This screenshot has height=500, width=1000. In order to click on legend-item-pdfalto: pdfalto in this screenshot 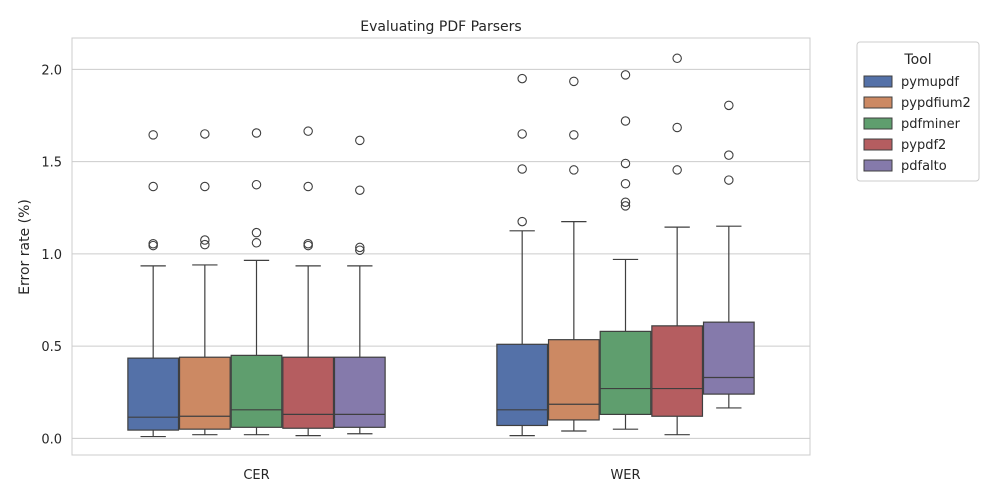, I will do `click(905, 166)`.